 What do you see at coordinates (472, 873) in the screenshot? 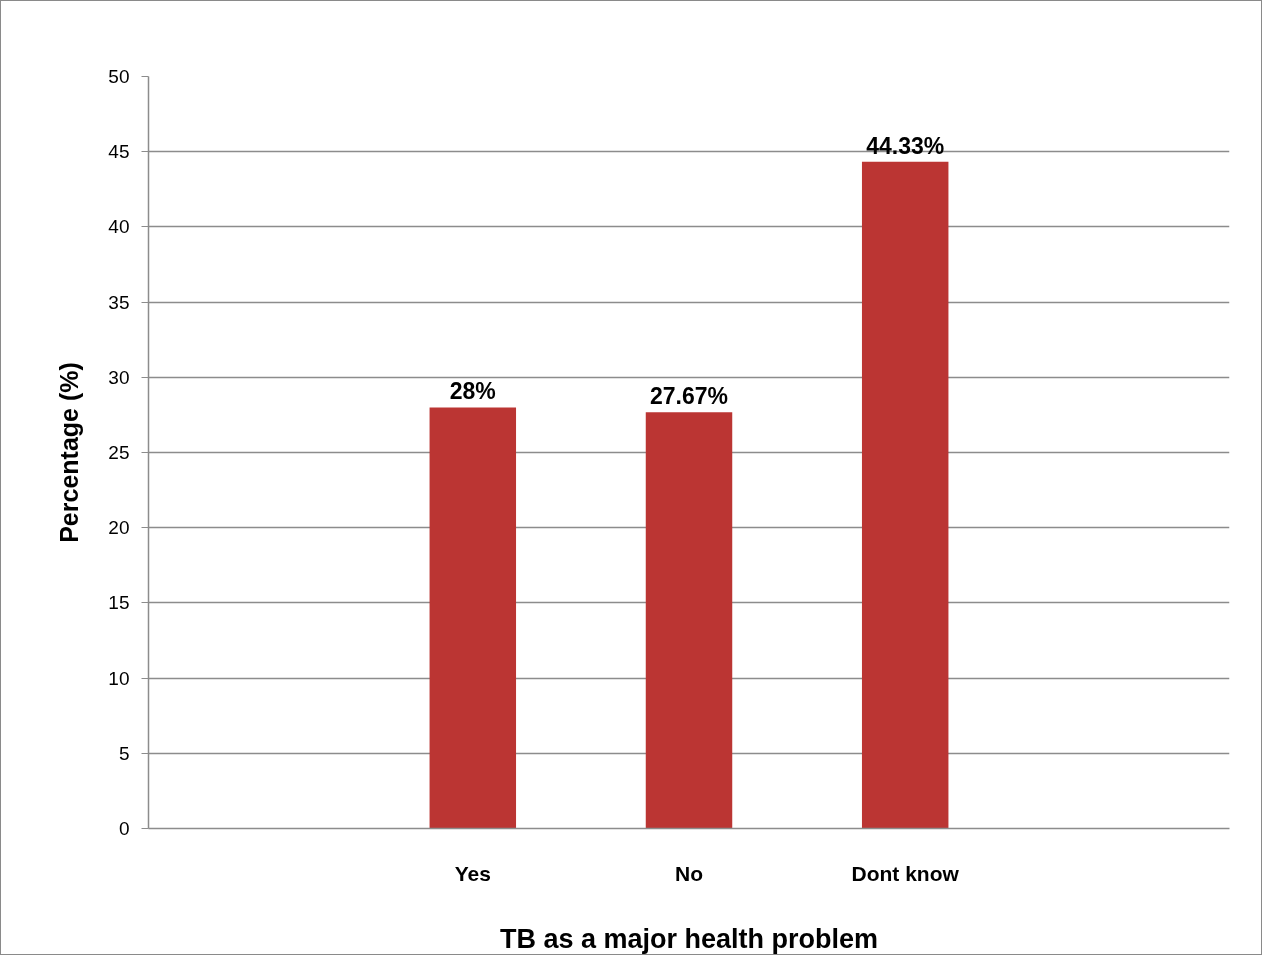
I see `x-tick-label: Yes` at bounding box center [472, 873].